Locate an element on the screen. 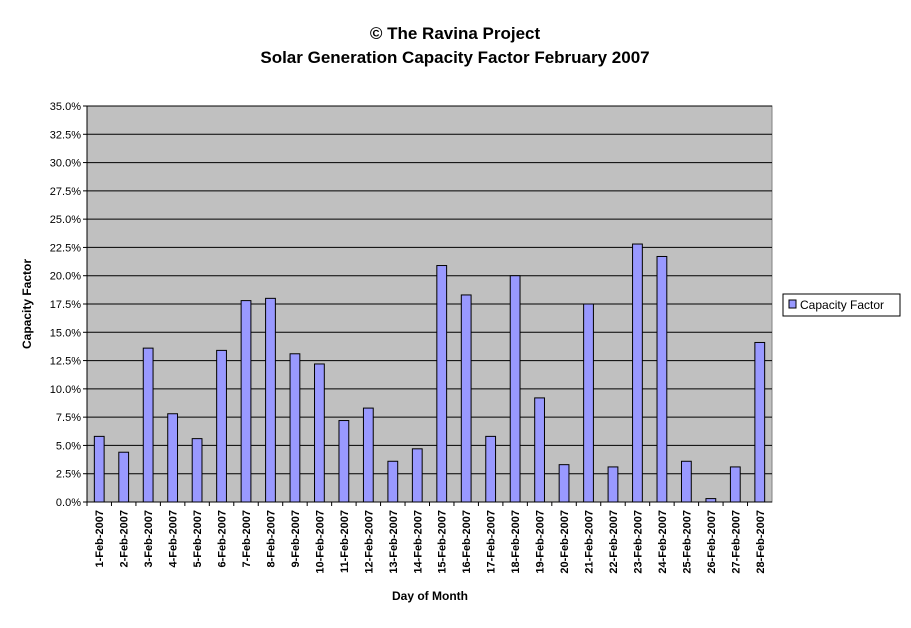 Image resolution: width=911 pixels, height=628 pixels. legend-label: Capacity Factor is located at coordinates (842, 305).